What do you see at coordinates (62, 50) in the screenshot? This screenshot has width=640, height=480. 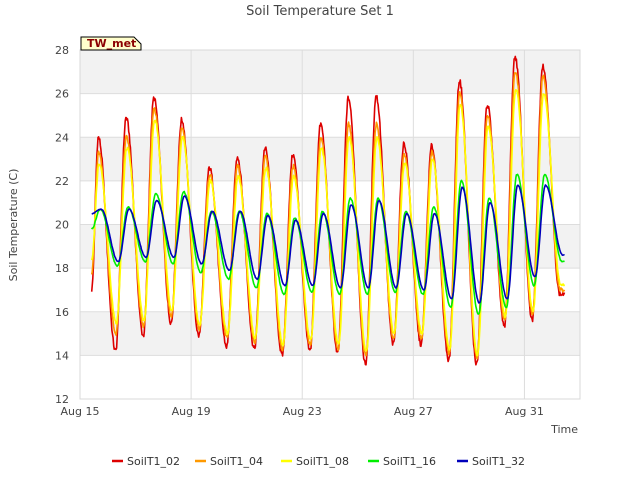 I see `y-tick-label: 28` at bounding box center [62, 50].